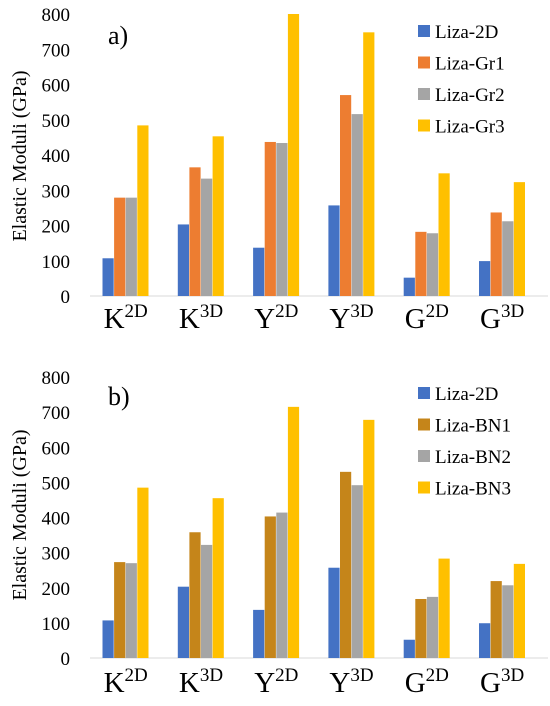  Describe the element at coordinates (470, 64) in the screenshot. I see `legend-entry: Liza-Gr1` at that location.